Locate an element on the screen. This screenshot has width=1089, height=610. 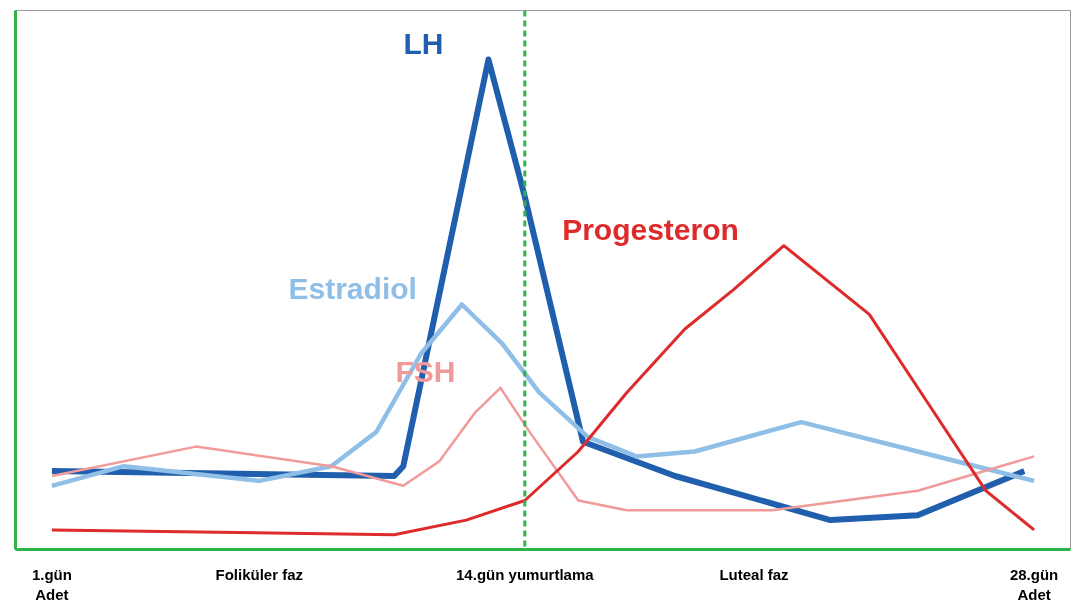
x-tick-label: Foliküler faz is located at coordinates (259, 574).